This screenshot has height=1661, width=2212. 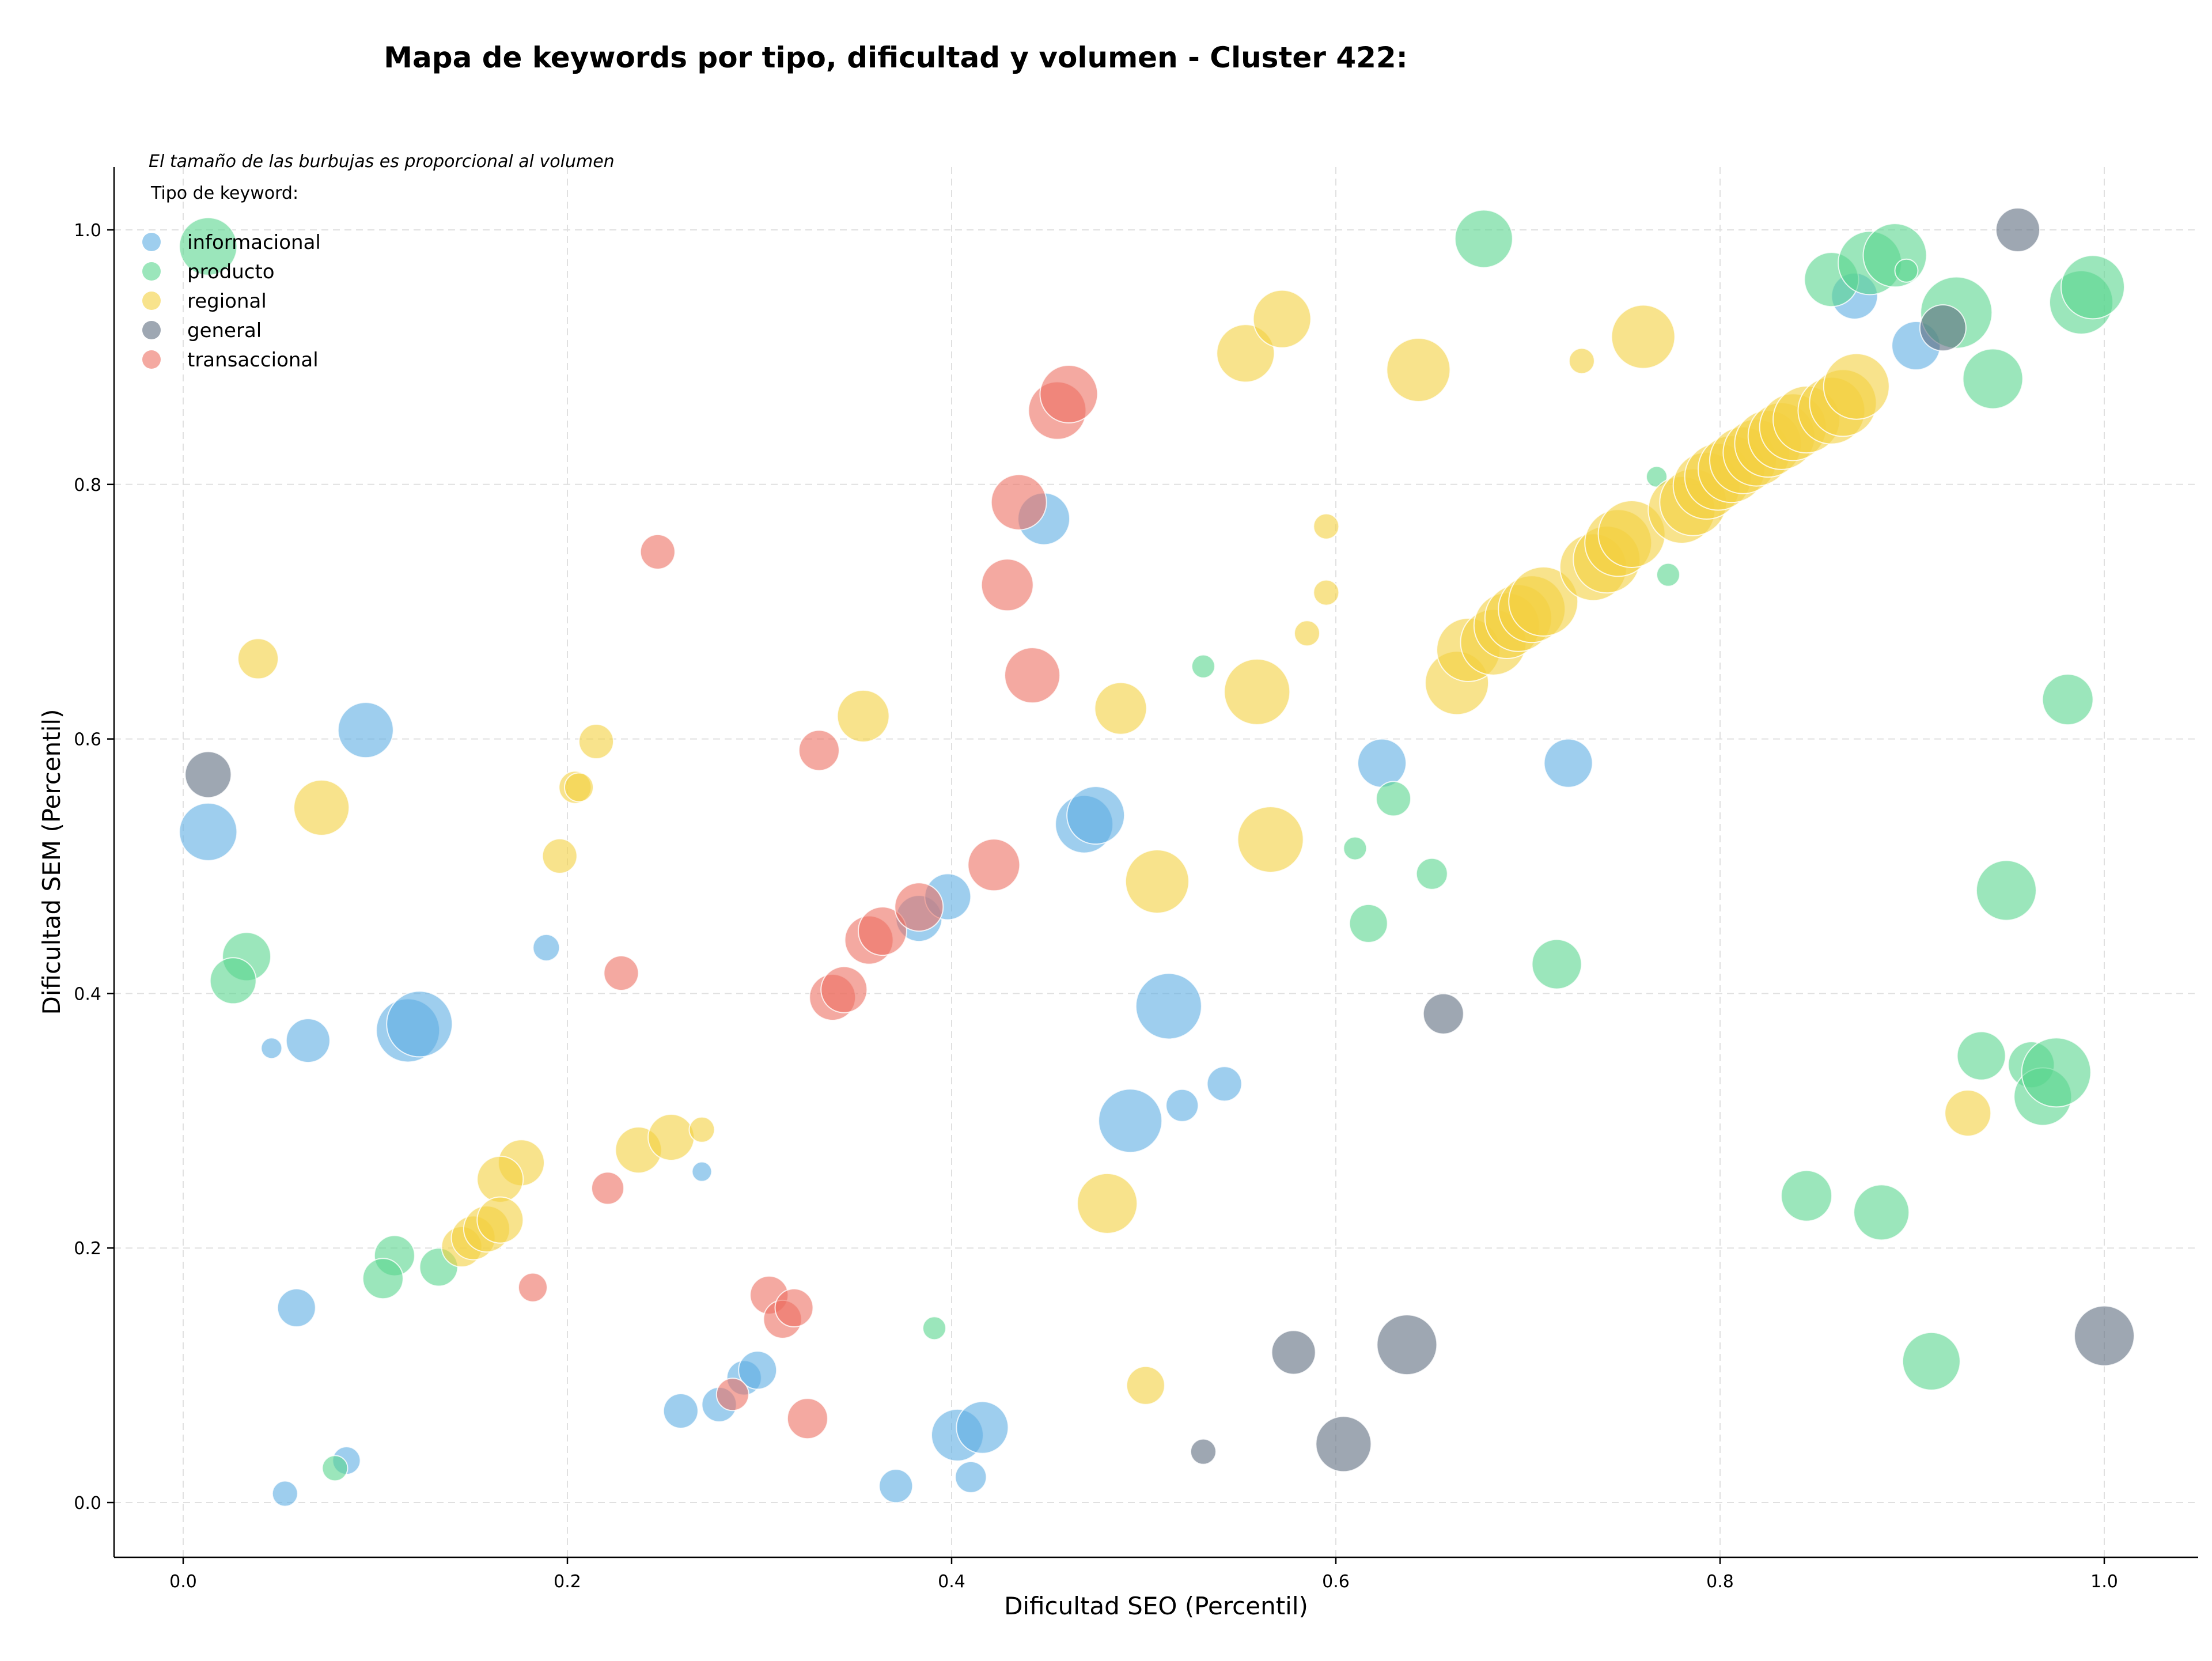 I want to click on legend-label-general: general, so click(x=224, y=330).